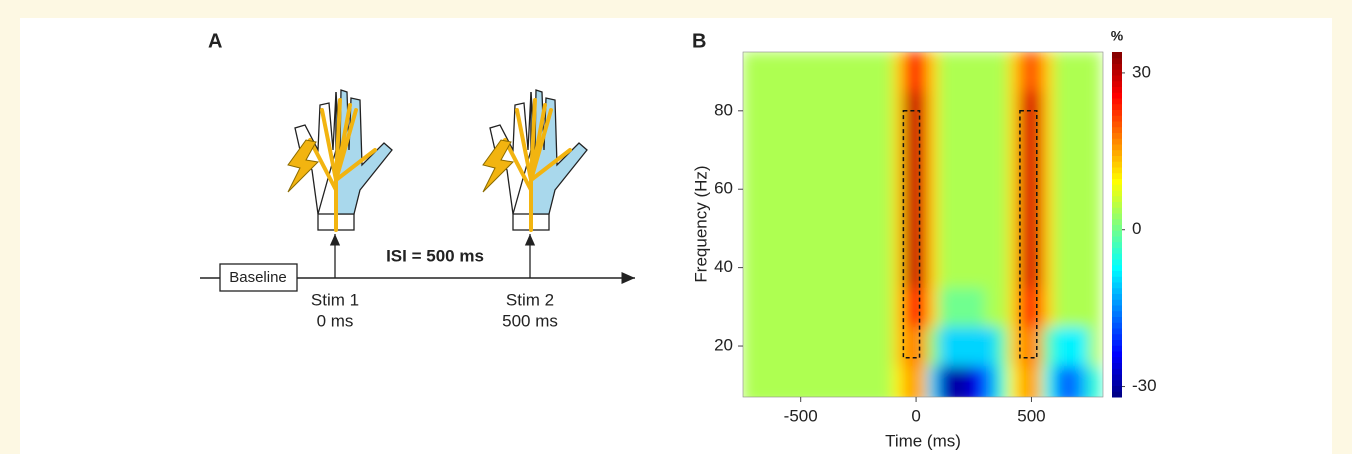 This screenshot has height=454, width=1352. What do you see at coordinates (435, 255) in the screenshot?
I see `isi-label: ISI = 500 ms` at bounding box center [435, 255].